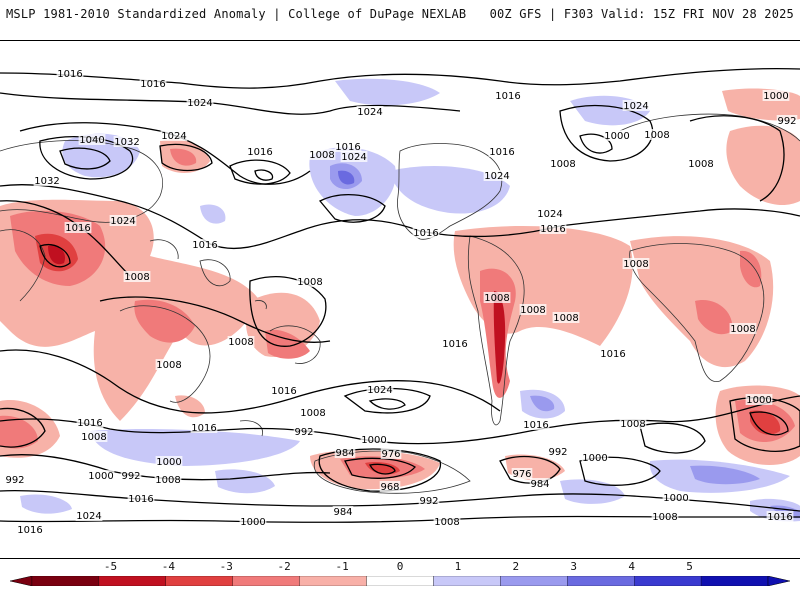 This screenshot has width=800, height=600. I want to click on colorbar-tick-label: -3, so click(226, 566).